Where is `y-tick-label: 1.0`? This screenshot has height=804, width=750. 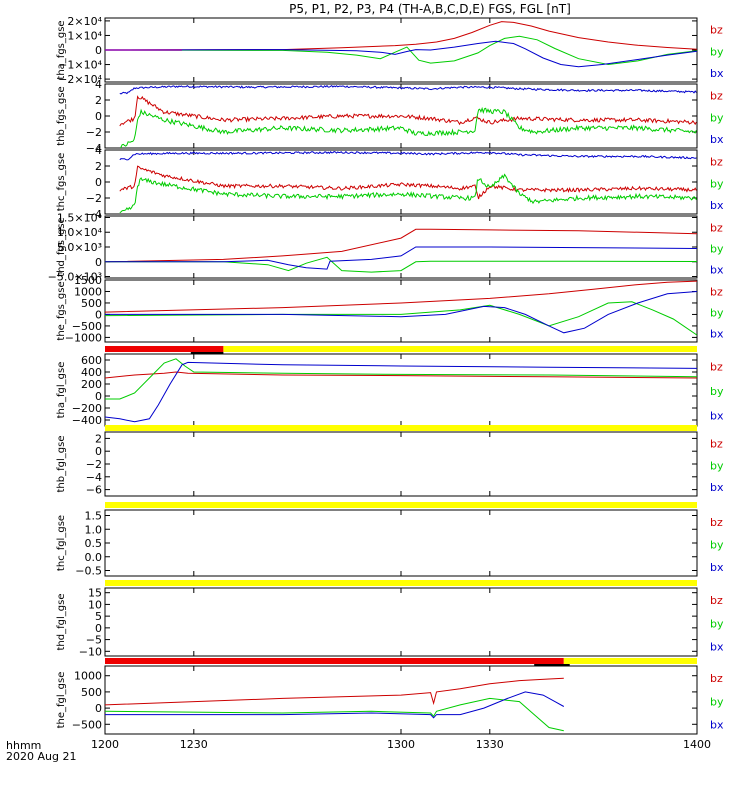
y-tick-label: 1.0 is located at coordinates (94, 529).